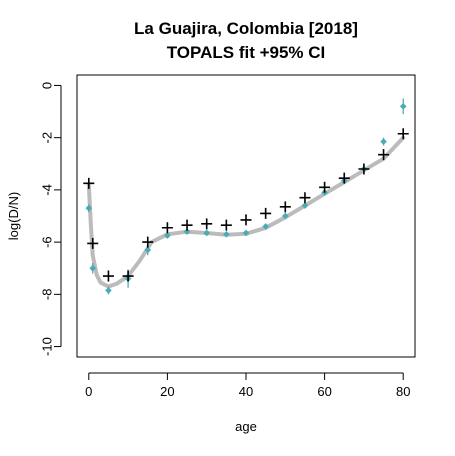 The width and height of the screenshot is (455, 456). Describe the element at coordinates (246, 52) in the screenshot. I see `chart-subtitle: TOPALS fit +95% CI` at that location.